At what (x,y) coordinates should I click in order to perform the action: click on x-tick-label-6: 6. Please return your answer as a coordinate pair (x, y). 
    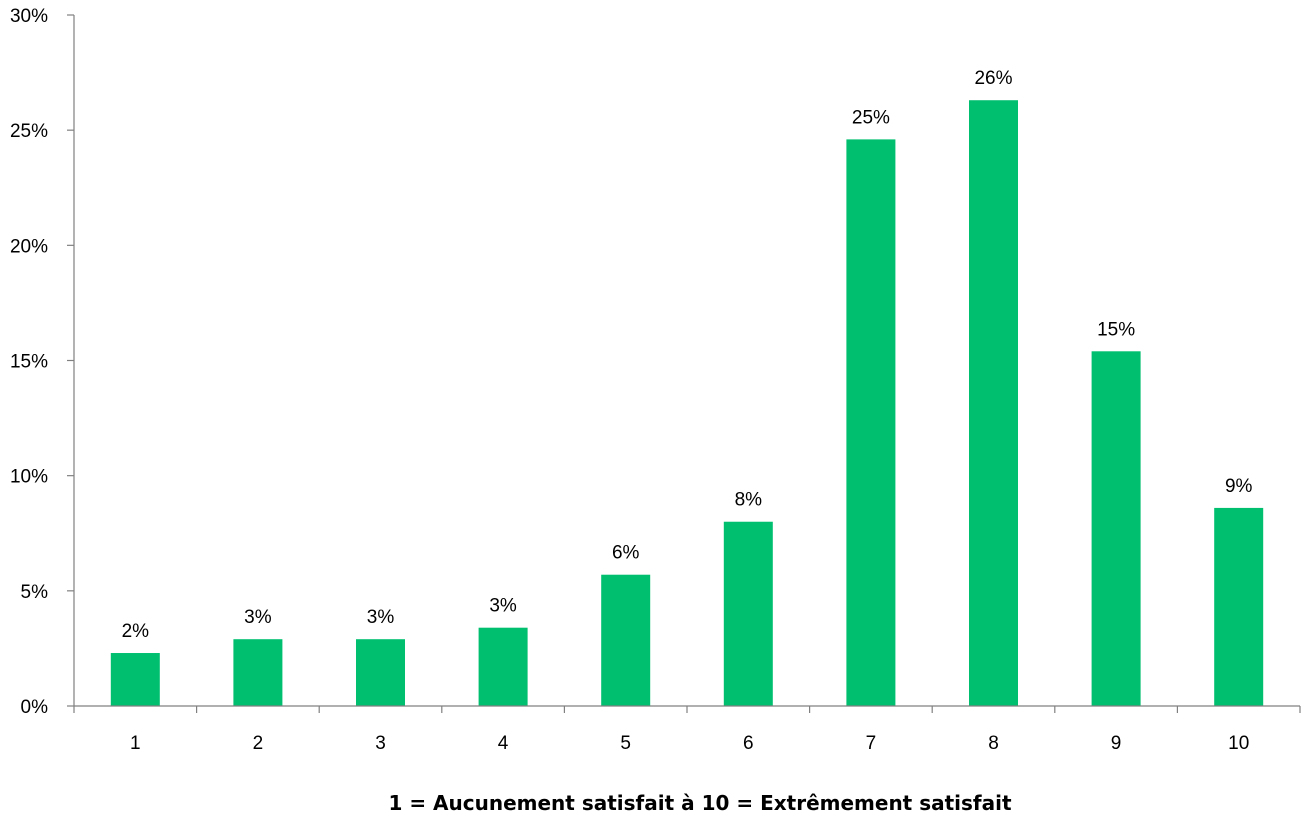
    Looking at the image, I should click on (748, 743).